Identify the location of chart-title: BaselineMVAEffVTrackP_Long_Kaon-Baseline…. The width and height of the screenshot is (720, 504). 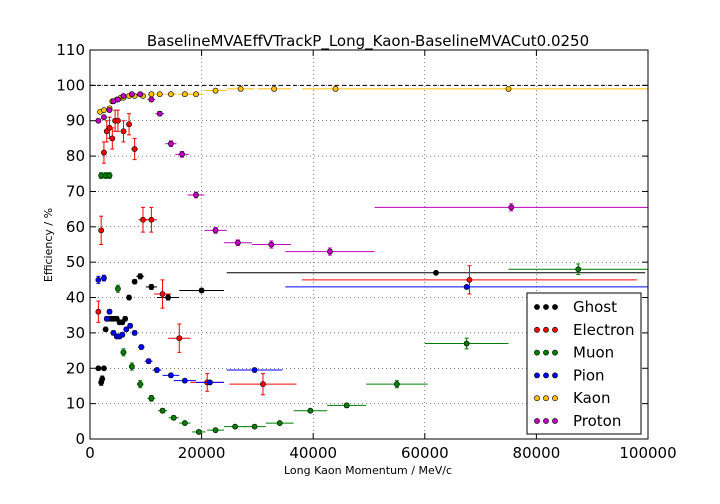
(368, 41).